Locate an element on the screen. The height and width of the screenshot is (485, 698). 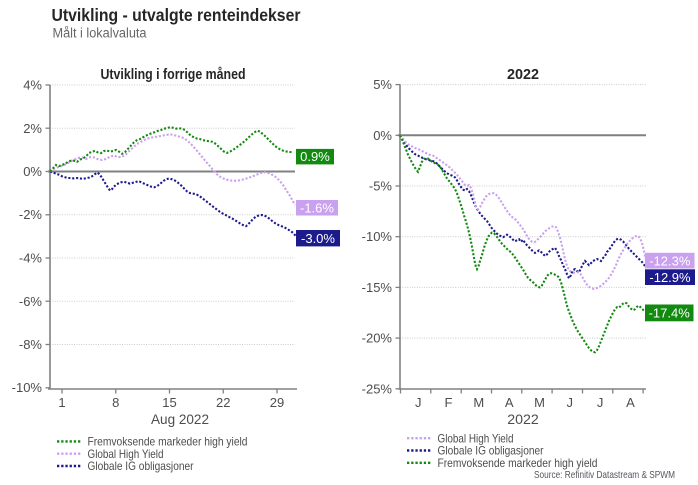
svg-text: -5% is located at coordinates (381, 186).